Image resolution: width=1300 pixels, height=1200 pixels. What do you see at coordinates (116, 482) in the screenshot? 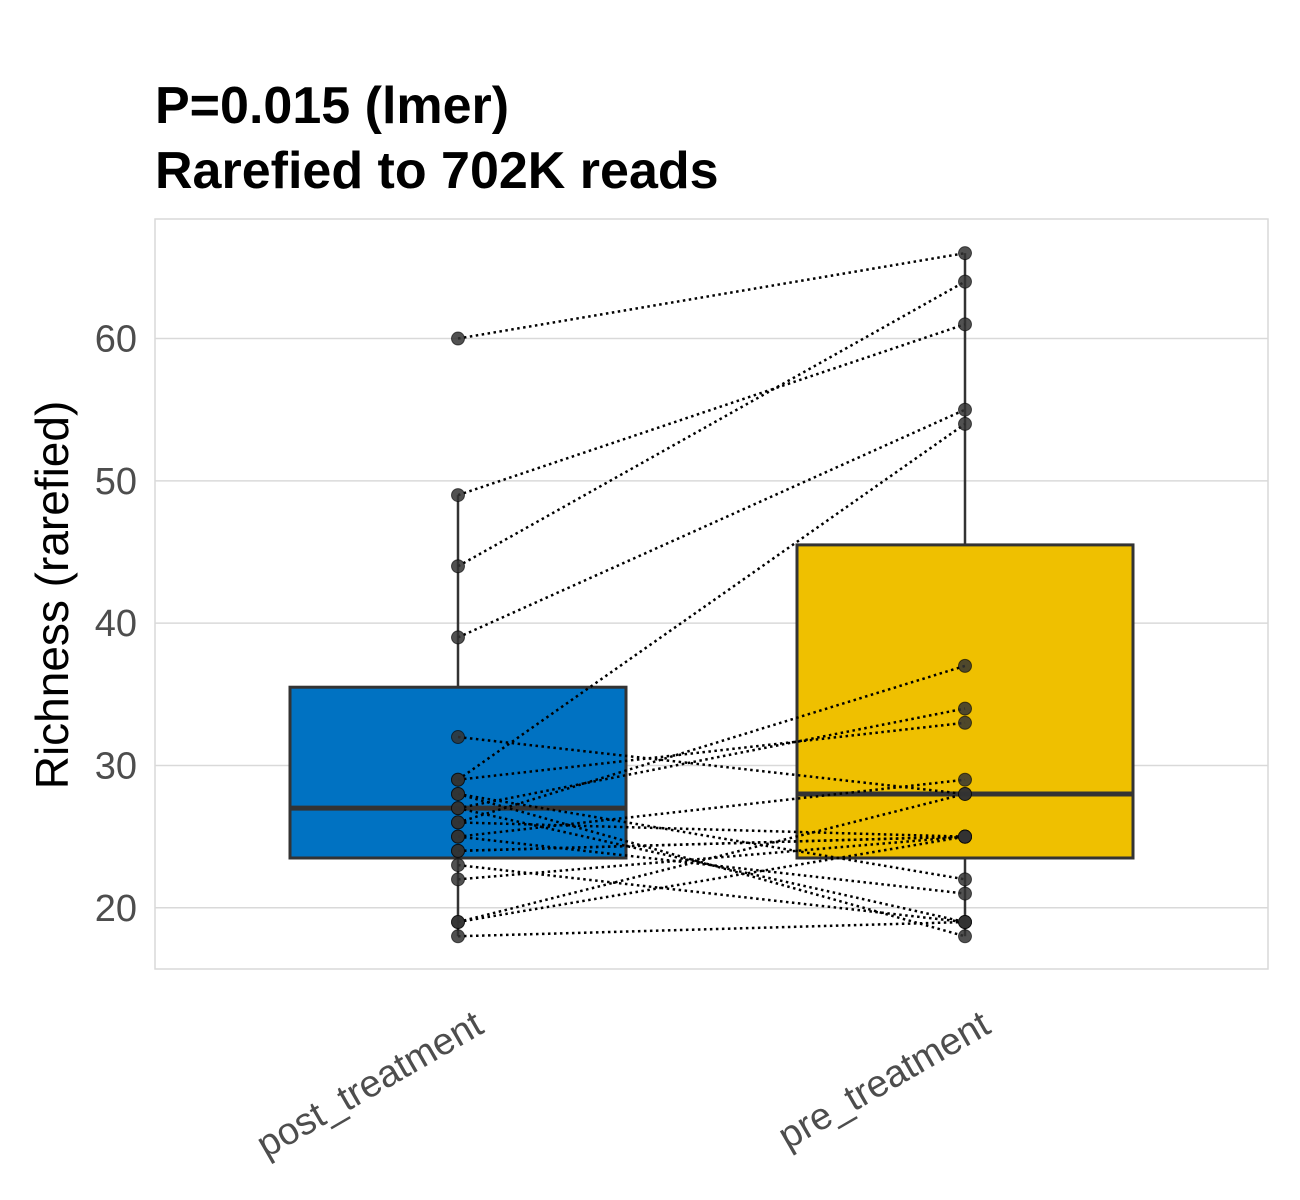
I see `y-tick-label: 50` at bounding box center [116, 482].